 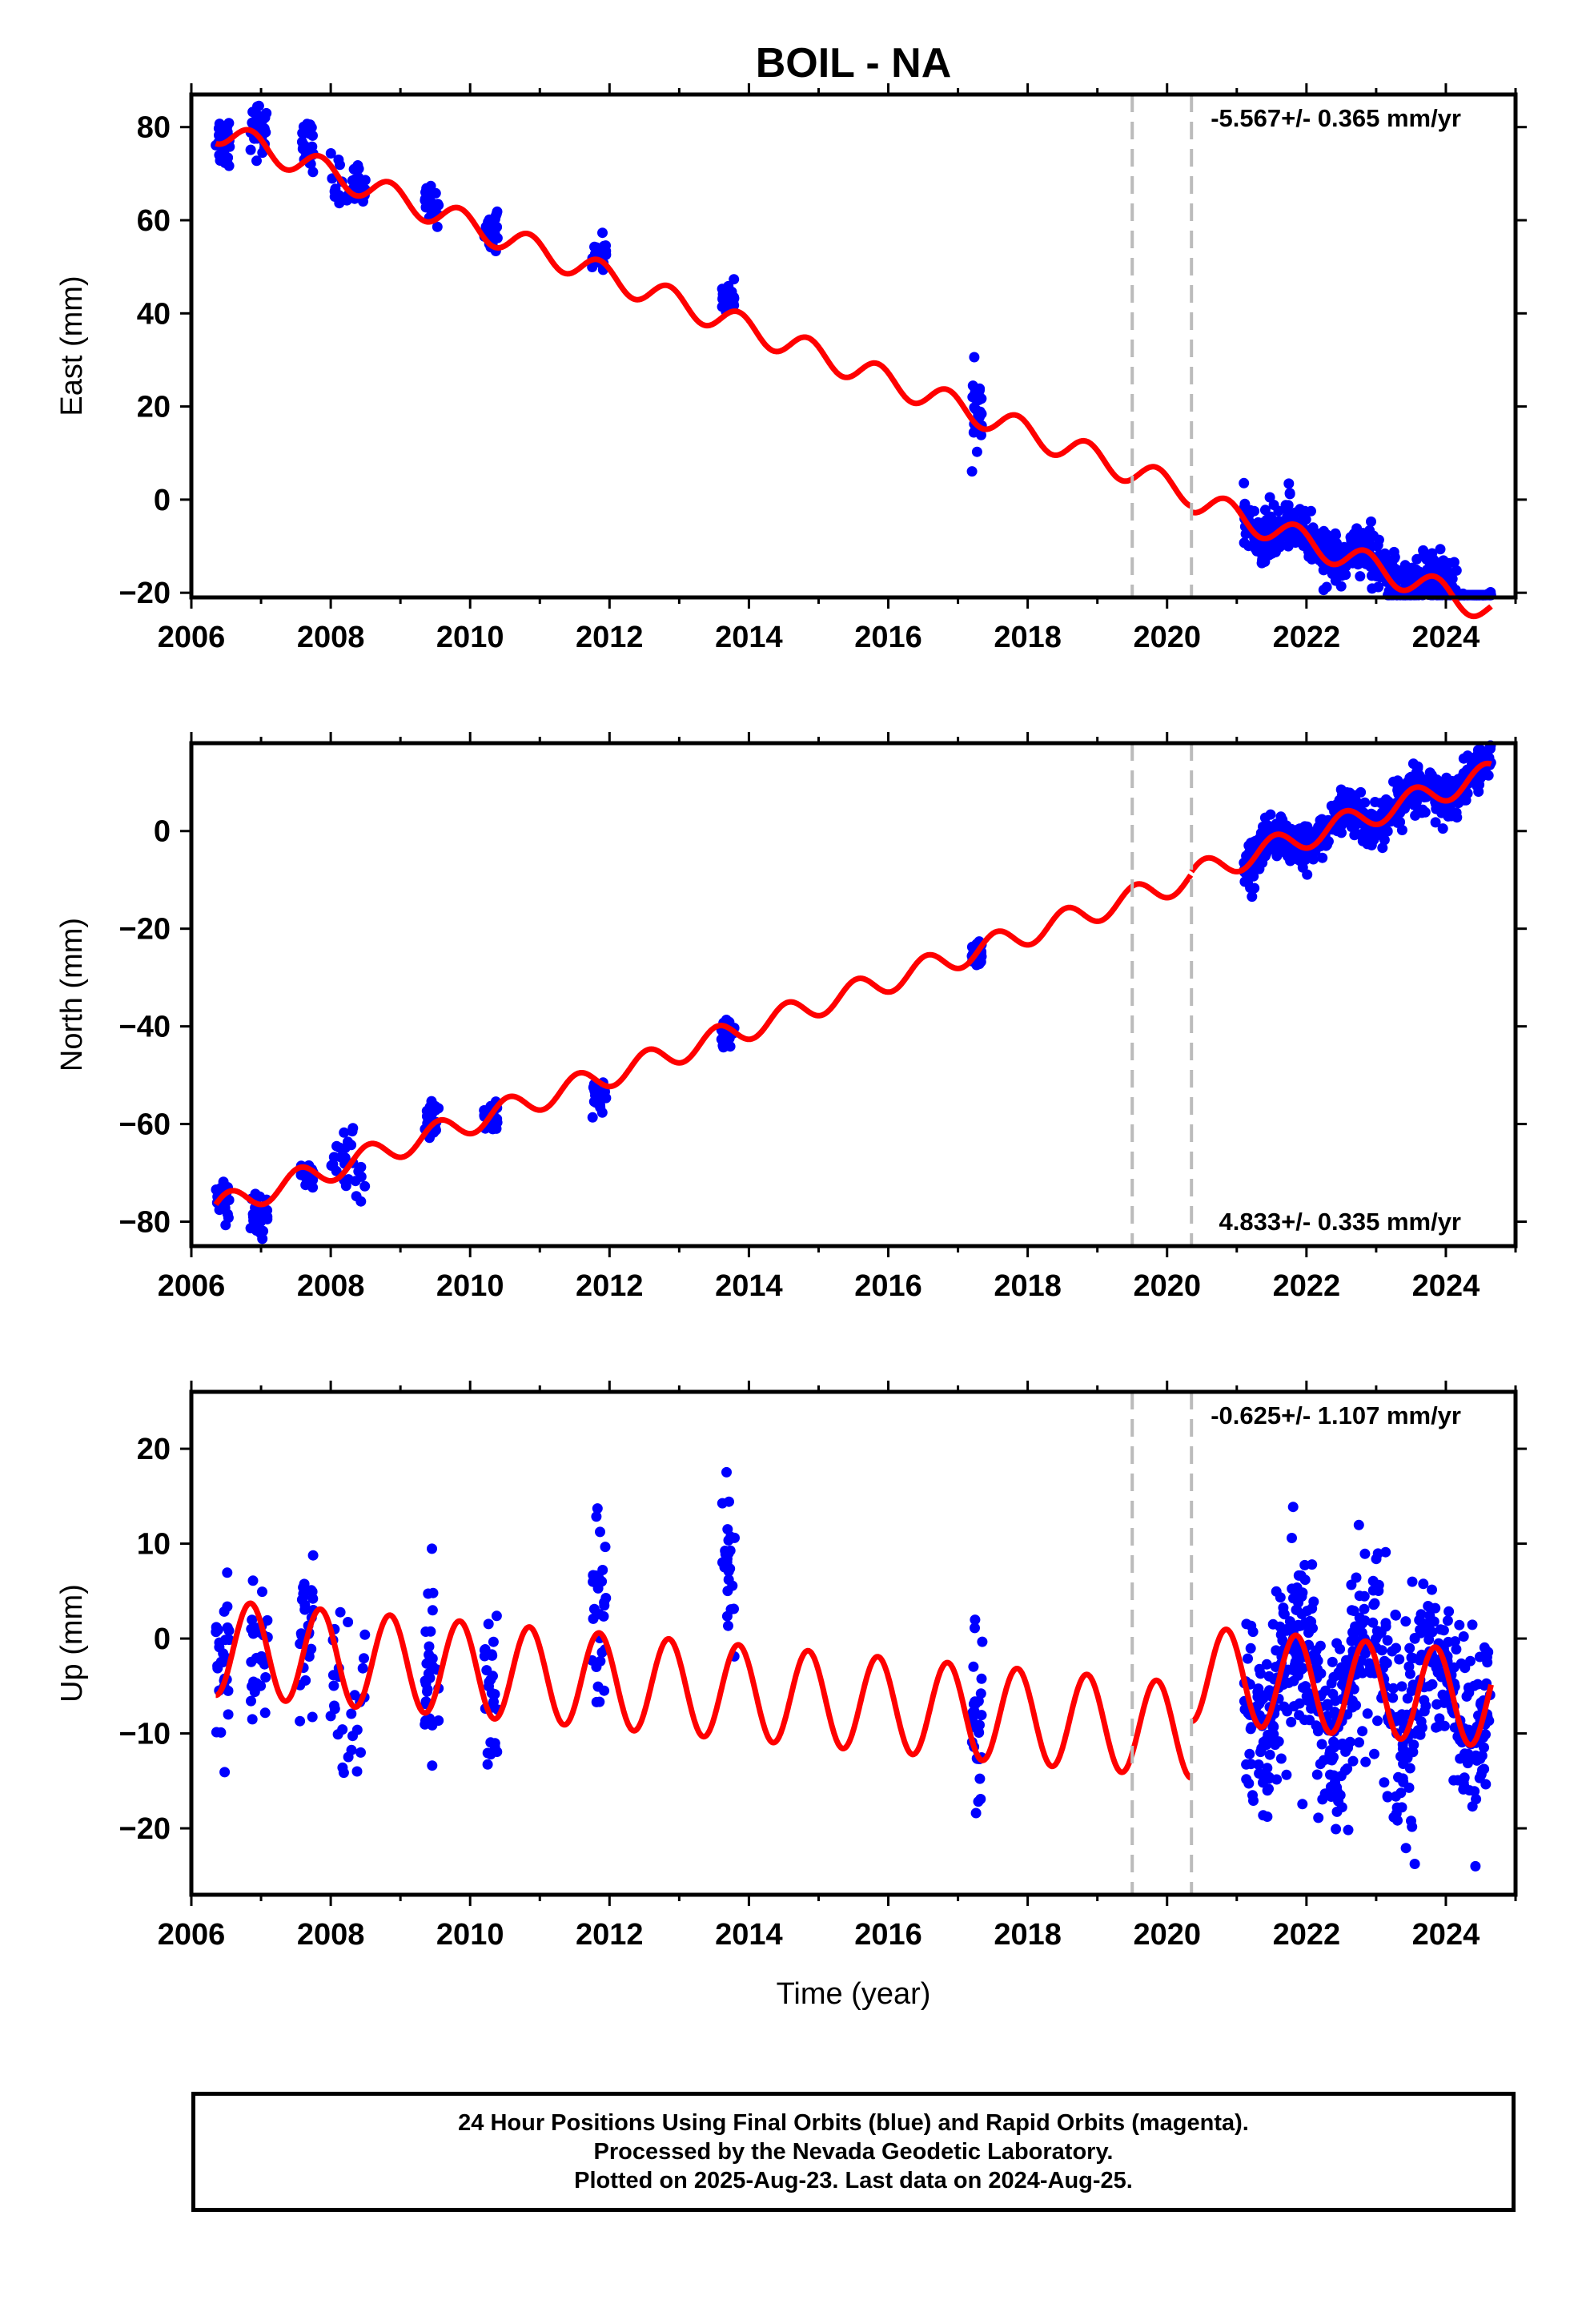 What do you see at coordinates (145, 1829) in the screenshot?
I see `y-tick-label: −20` at bounding box center [145, 1829].